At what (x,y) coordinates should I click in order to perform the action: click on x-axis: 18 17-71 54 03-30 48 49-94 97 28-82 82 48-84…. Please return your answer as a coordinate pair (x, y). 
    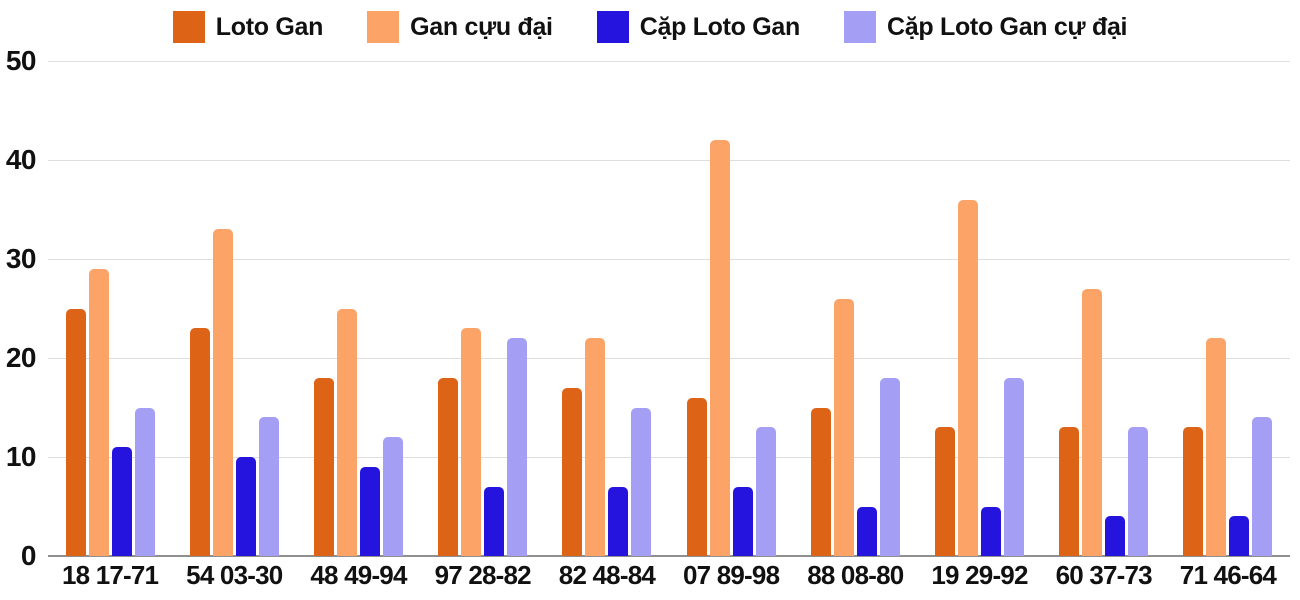
    Looking at the image, I should click on (669, 578).